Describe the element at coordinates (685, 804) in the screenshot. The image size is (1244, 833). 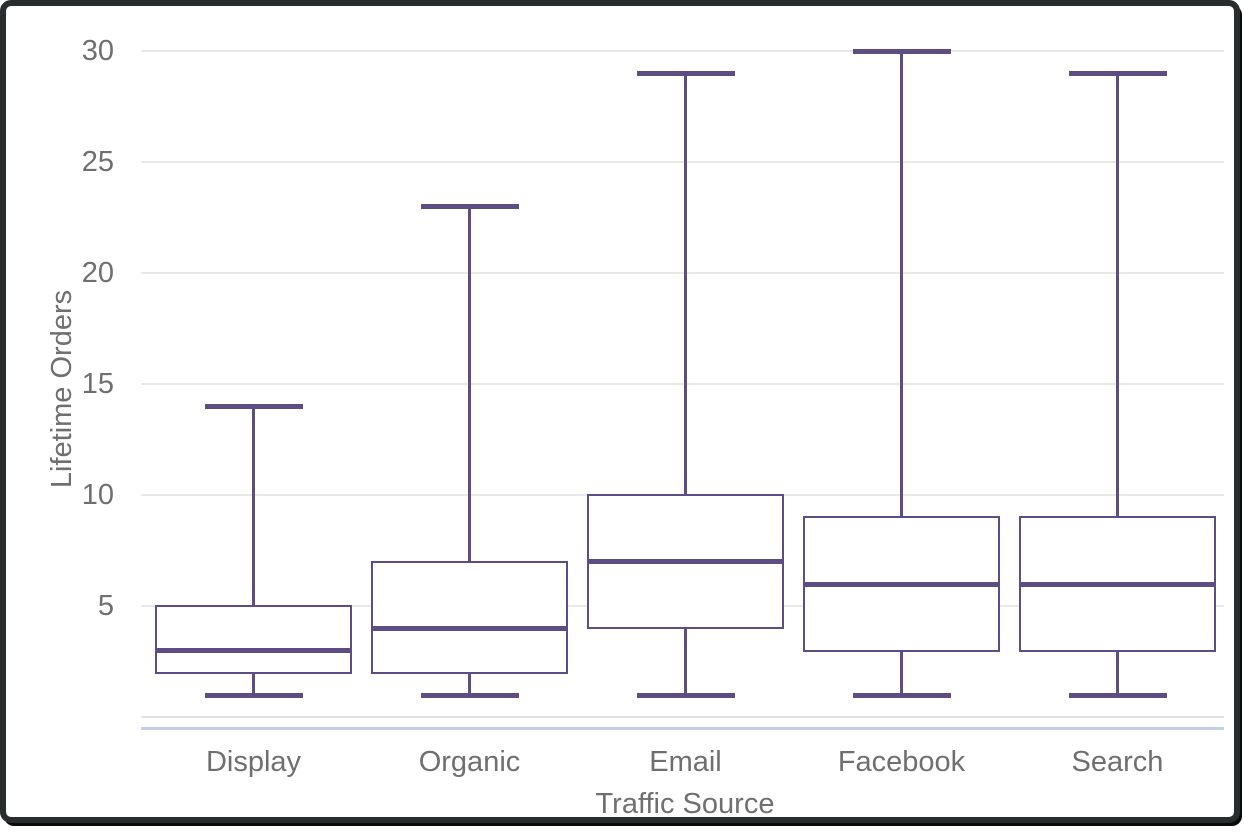
I see `x-axis-title: Traffic Source` at that location.